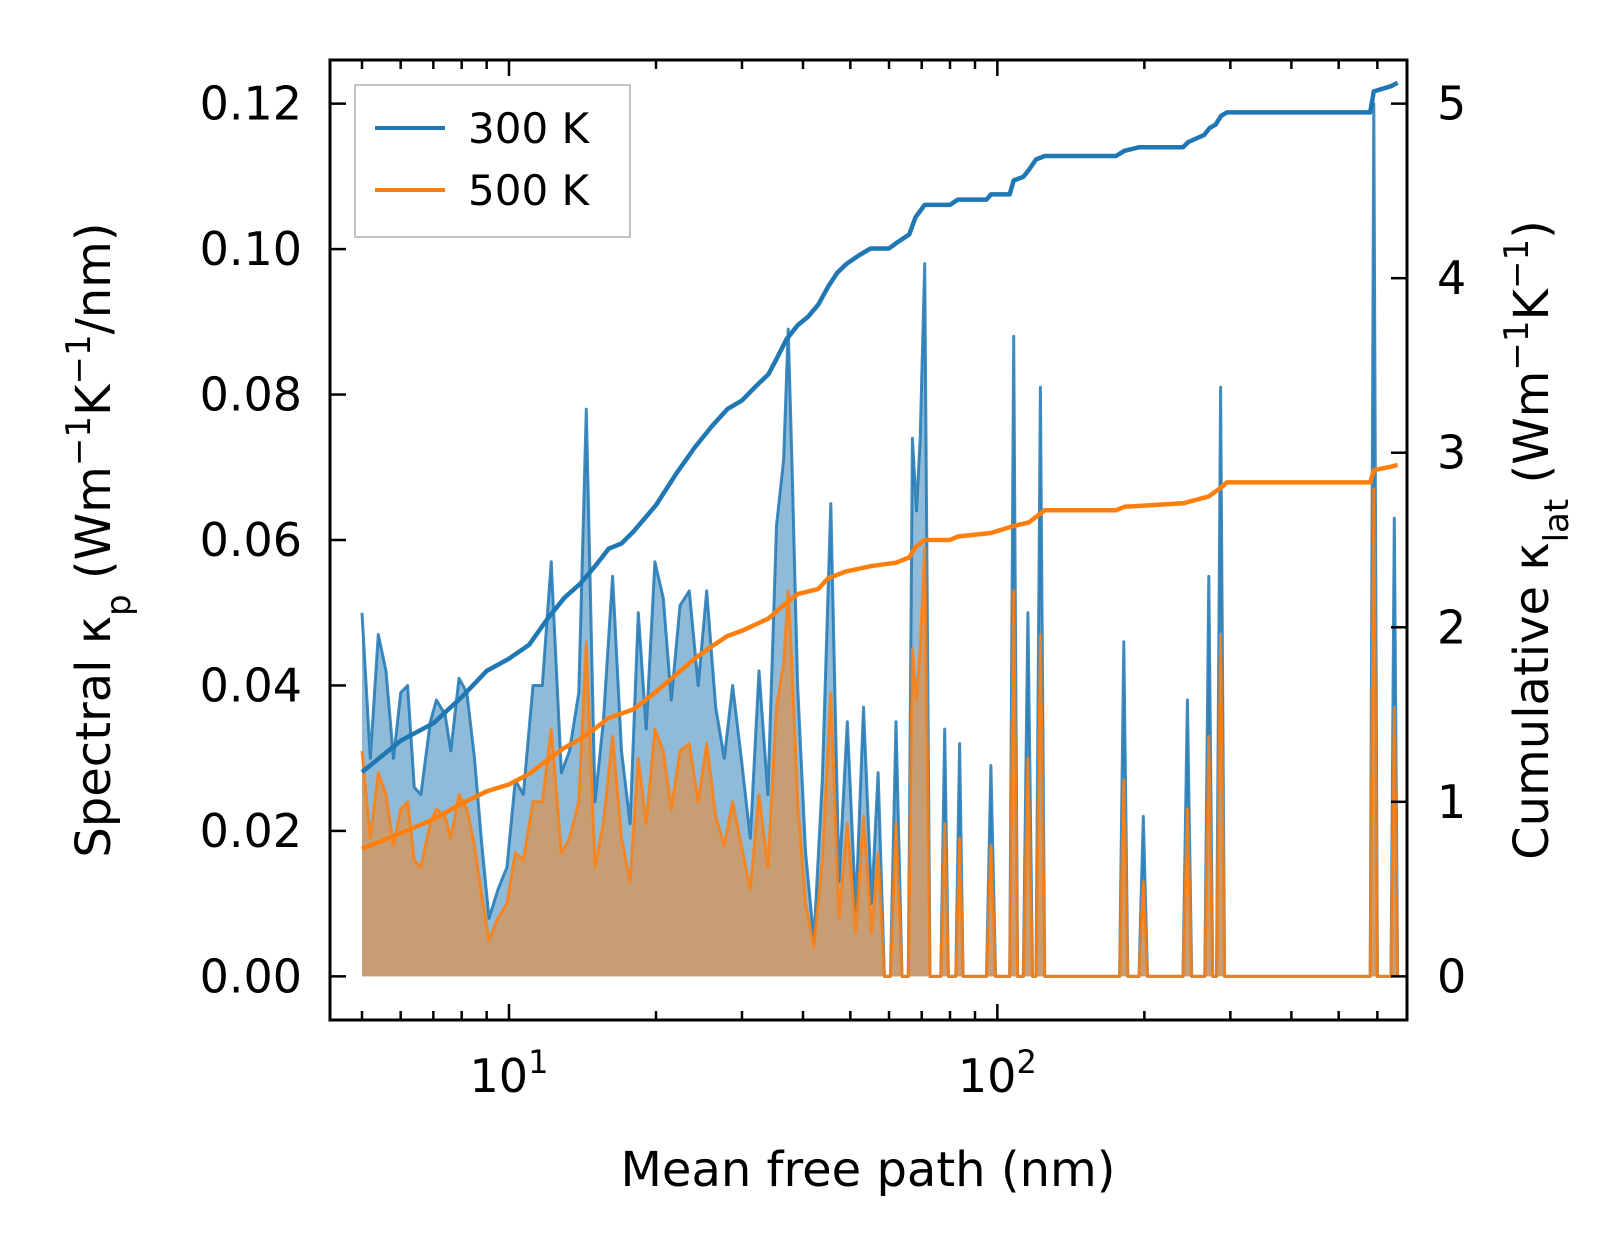 This screenshot has width=1623, height=1254. Describe the element at coordinates (1451, 453) in the screenshot. I see `y-right-tick-label: 3` at that location.